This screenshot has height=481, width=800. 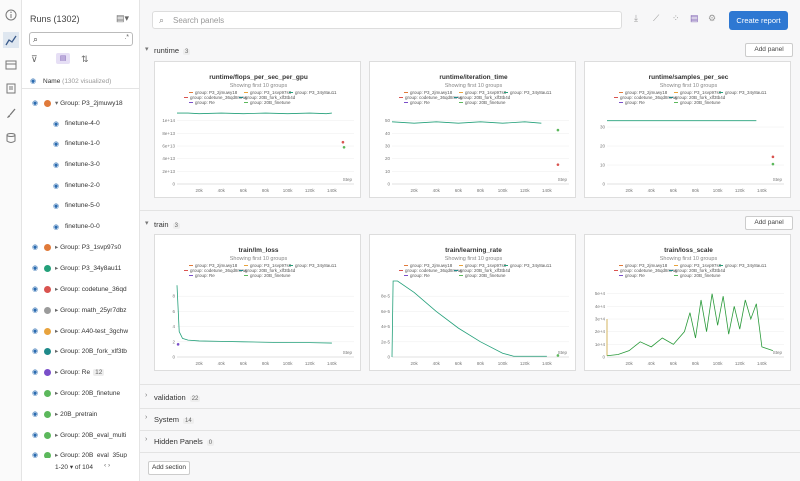 What do you see at coordinates (80, 332) in the screenshot?
I see `group-item: ◉ ▸ Group: A40-test_3gchw` at bounding box center [80, 332].